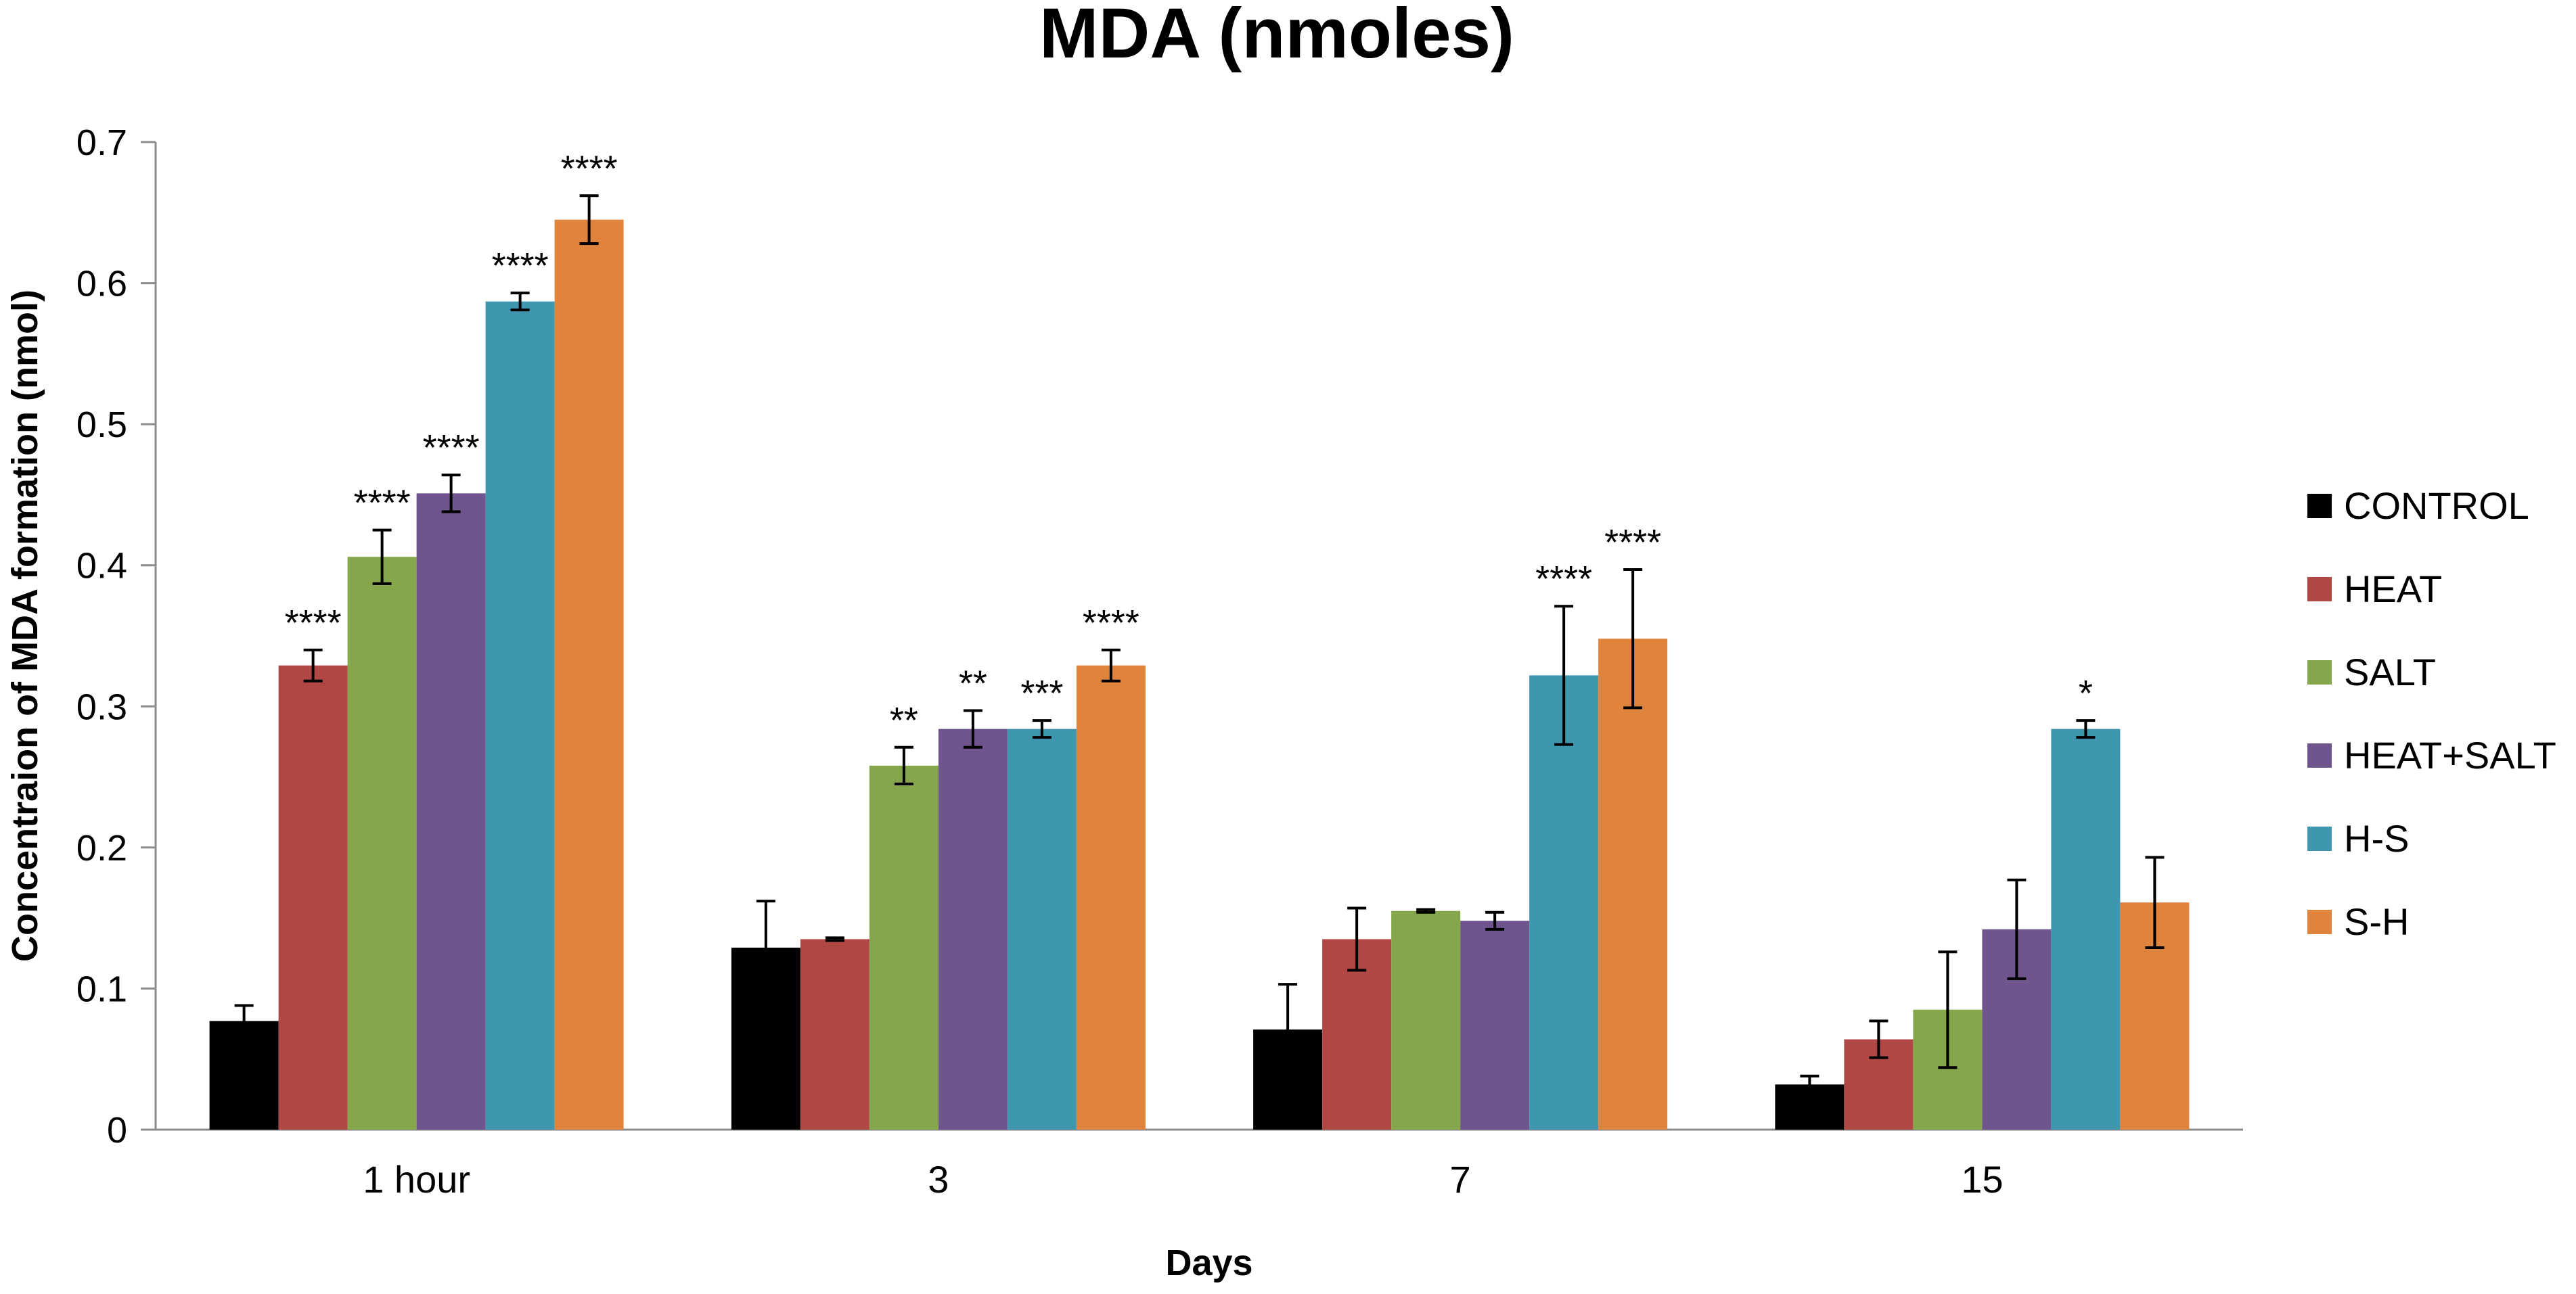 The width and height of the screenshot is (2576, 1294). I want to click on y-axis-title: Concentraion of MDA formation (nmol), so click(25, 626).